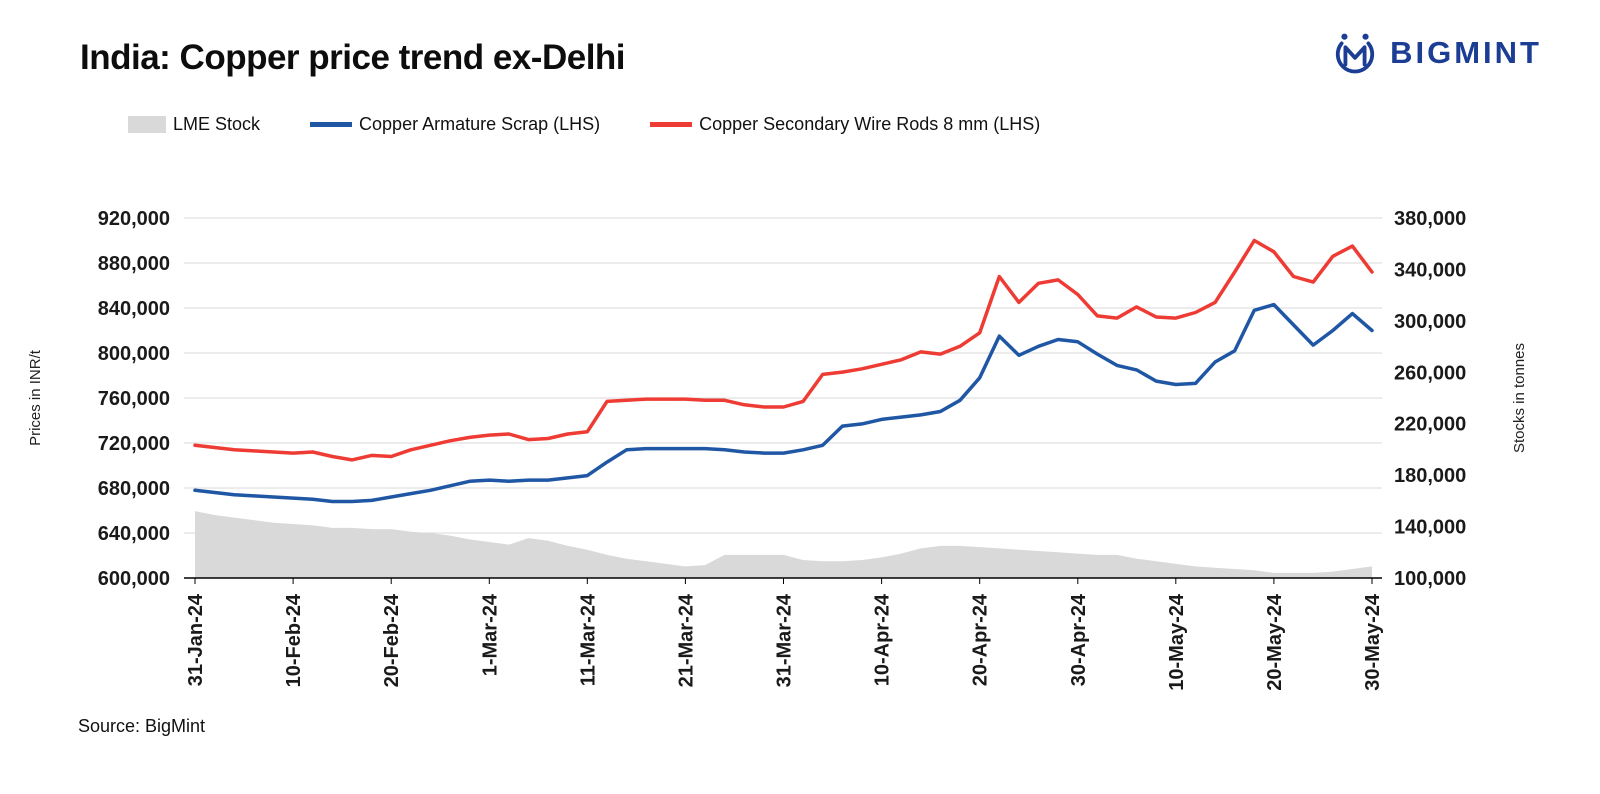 The image size is (1600, 794). What do you see at coordinates (1355, 53) in the screenshot?
I see `bigmint-logo-icon` at bounding box center [1355, 53].